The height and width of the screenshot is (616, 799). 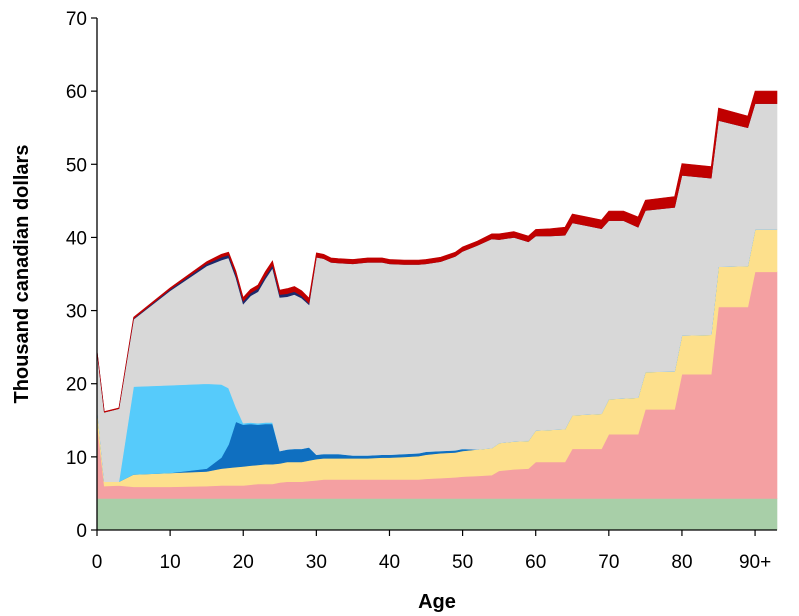 I want to click on y-tick-label: 50, so click(x=76, y=165).